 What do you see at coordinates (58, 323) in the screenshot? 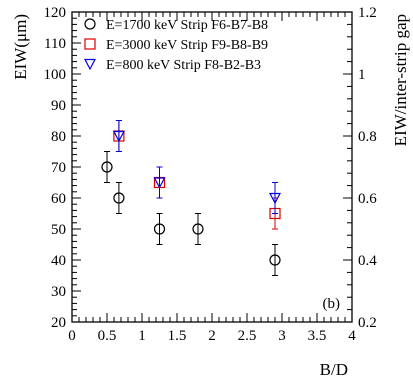
I see `y-tick-label: 20` at bounding box center [58, 323].